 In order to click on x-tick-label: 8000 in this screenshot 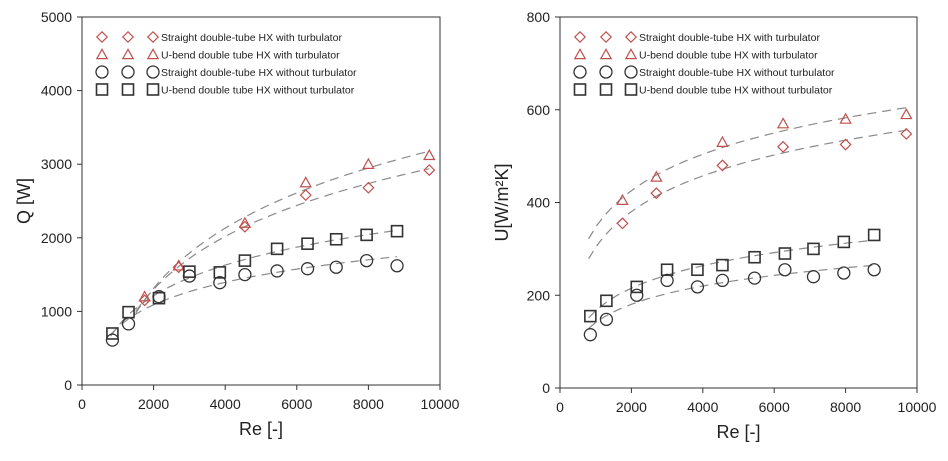, I will do `click(845, 407)`.